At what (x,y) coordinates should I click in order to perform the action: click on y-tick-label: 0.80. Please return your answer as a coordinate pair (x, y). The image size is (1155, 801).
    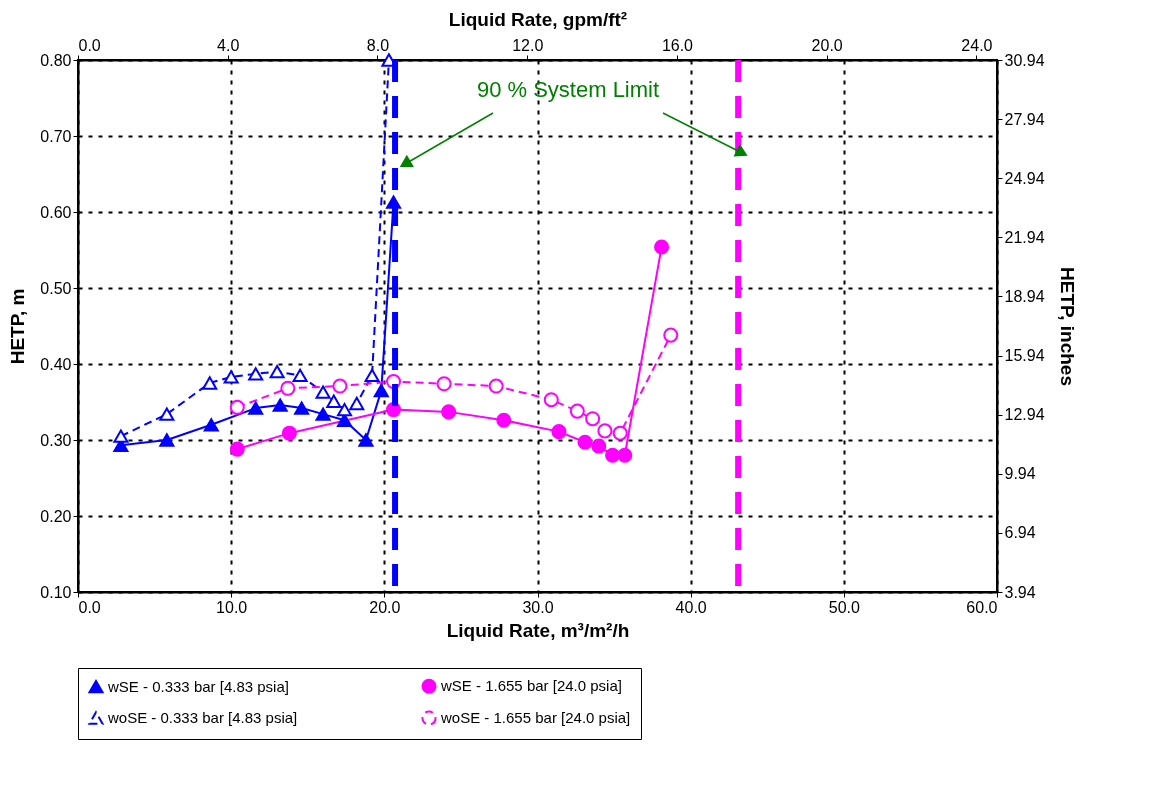
    Looking at the image, I should click on (56, 60).